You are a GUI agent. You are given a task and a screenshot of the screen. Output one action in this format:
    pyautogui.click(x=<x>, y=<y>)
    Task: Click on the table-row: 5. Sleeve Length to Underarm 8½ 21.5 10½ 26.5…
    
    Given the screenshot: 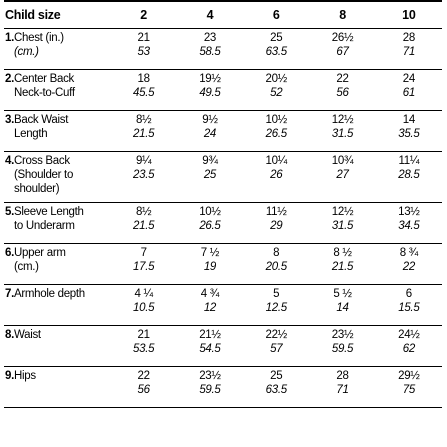 What is the action you would take?
    pyautogui.click(x=223, y=223)
    